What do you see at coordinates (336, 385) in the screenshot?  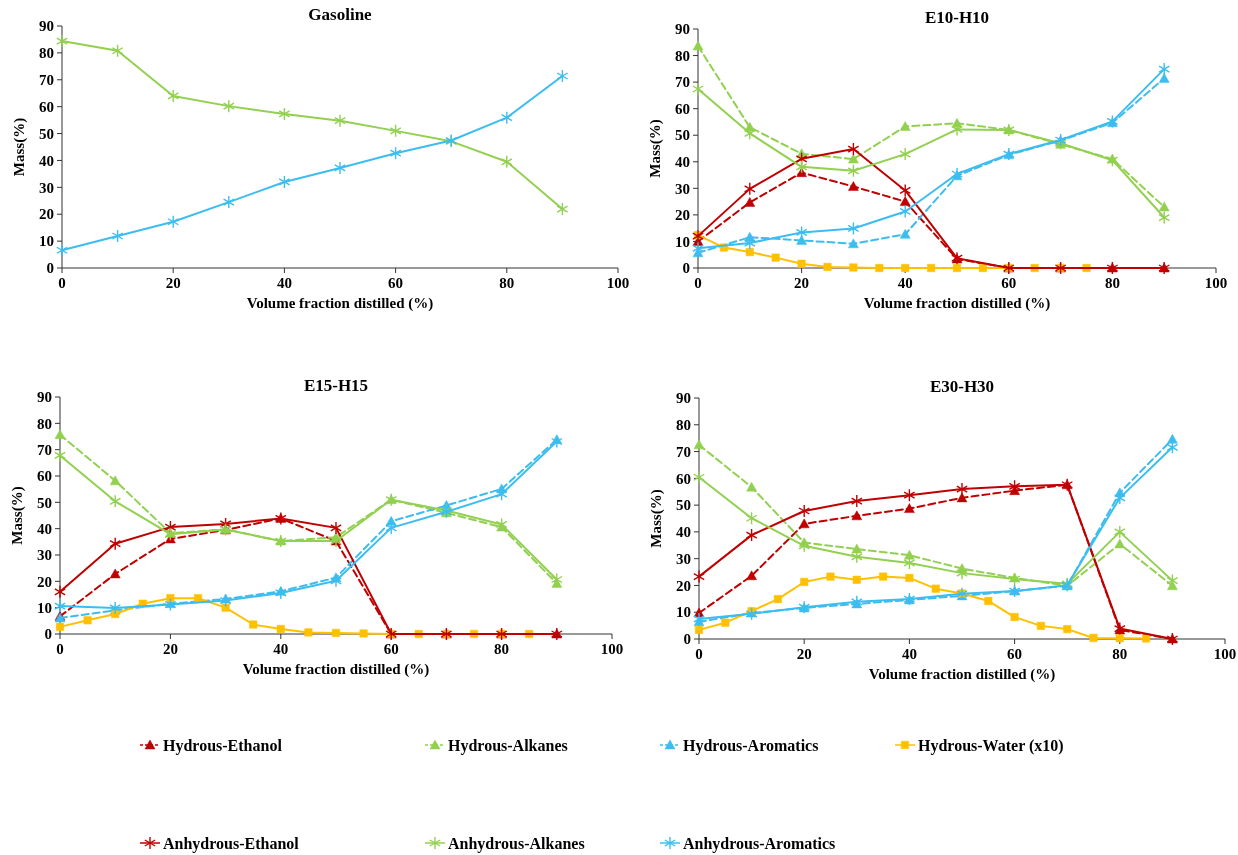 I see `chart-title: E15-H15` at bounding box center [336, 385].